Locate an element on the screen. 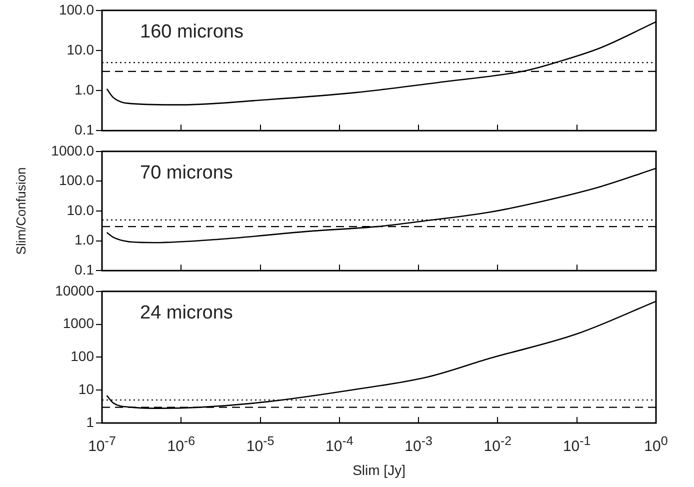 The image size is (694, 487). annotation: 24 microns is located at coordinates (186, 313).